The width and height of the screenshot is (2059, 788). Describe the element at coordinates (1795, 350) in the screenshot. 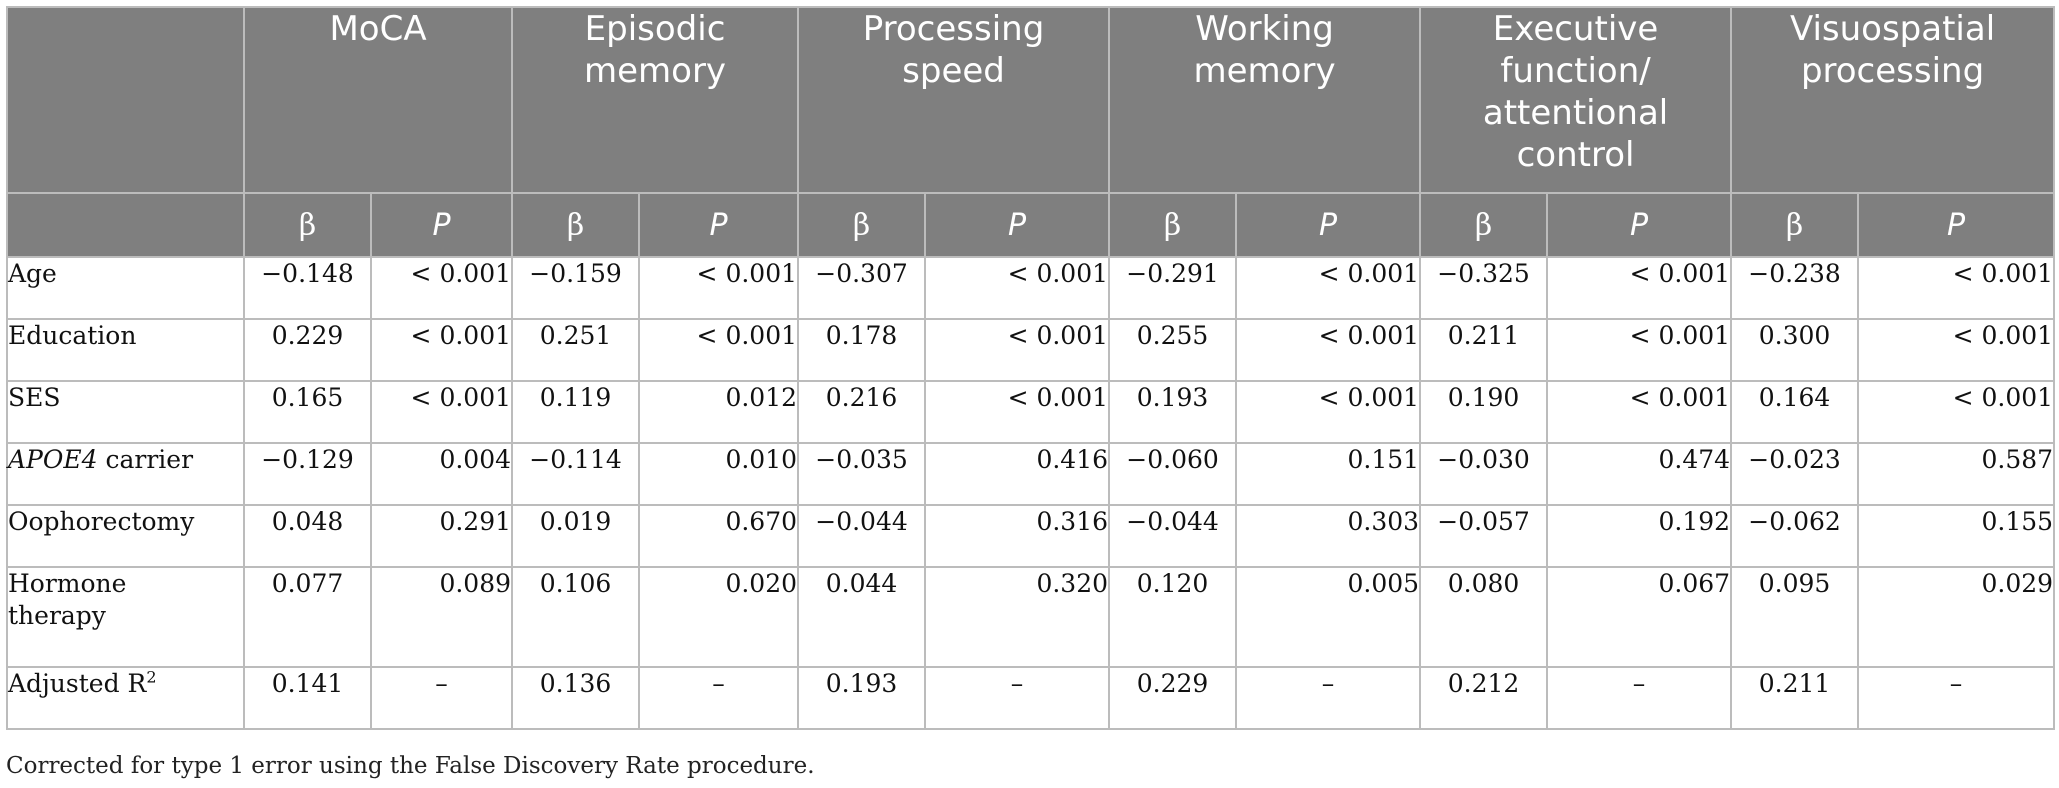

I see `beta-cell: 0.300` at that location.